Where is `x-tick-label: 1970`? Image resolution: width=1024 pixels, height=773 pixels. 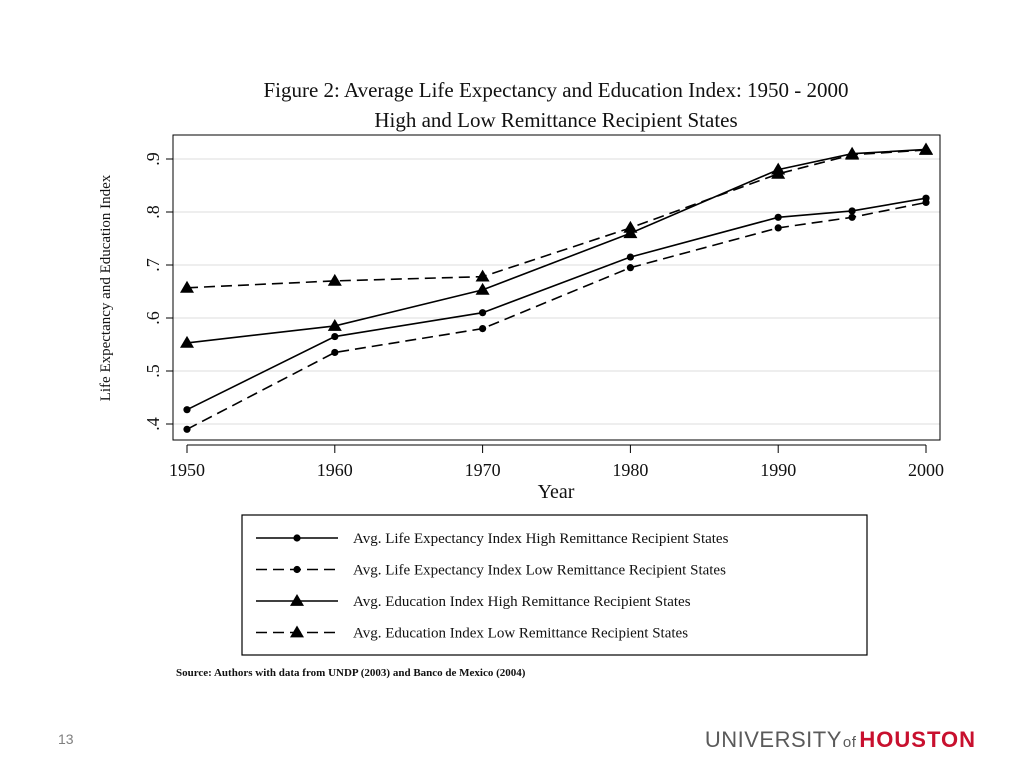 x-tick-label: 1970 is located at coordinates (483, 470).